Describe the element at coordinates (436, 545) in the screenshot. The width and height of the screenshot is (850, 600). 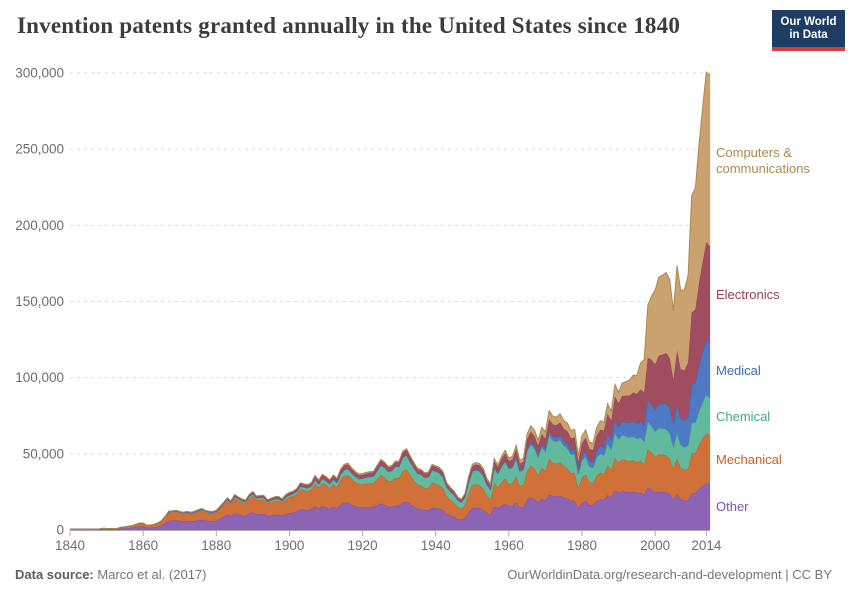
I see `x-tick-label: 1940` at that location.